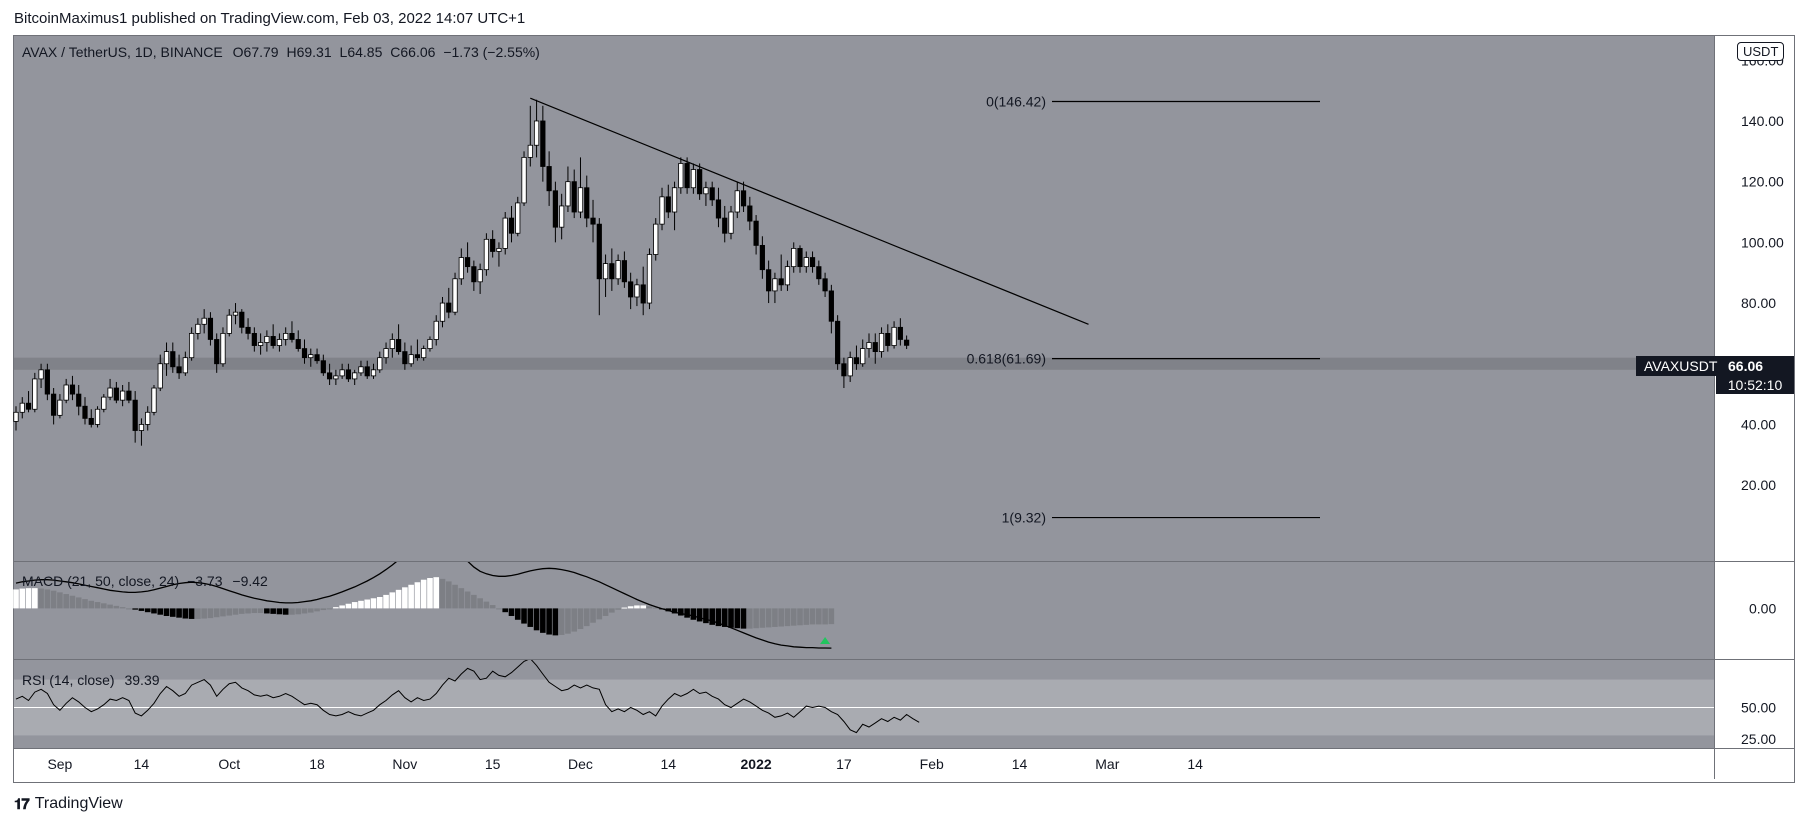 This screenshot has width=1813, height=827. I want to click on tradingview-logo: 𝟏𝟕 TradingView, so click(68, 804).